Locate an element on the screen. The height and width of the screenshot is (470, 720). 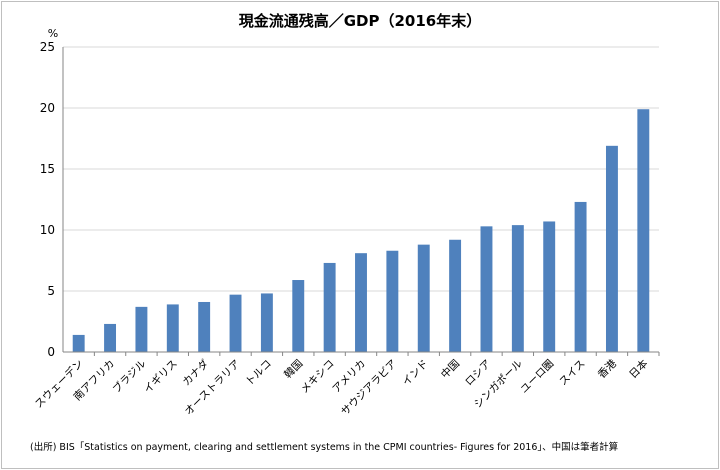
y-tick-label: 25 is located at coordinates (47, 47).